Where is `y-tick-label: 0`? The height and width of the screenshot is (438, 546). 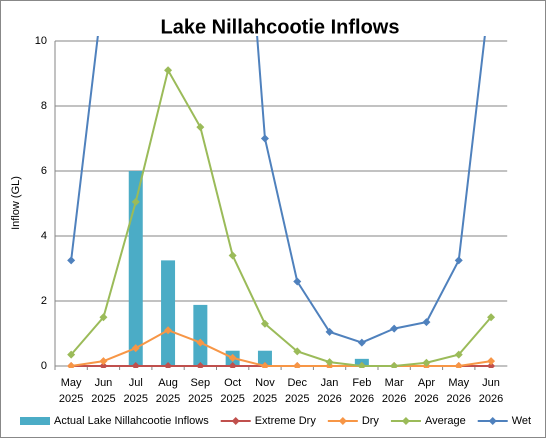 y-tick-label: 0 is located at coordinates (44, 366).